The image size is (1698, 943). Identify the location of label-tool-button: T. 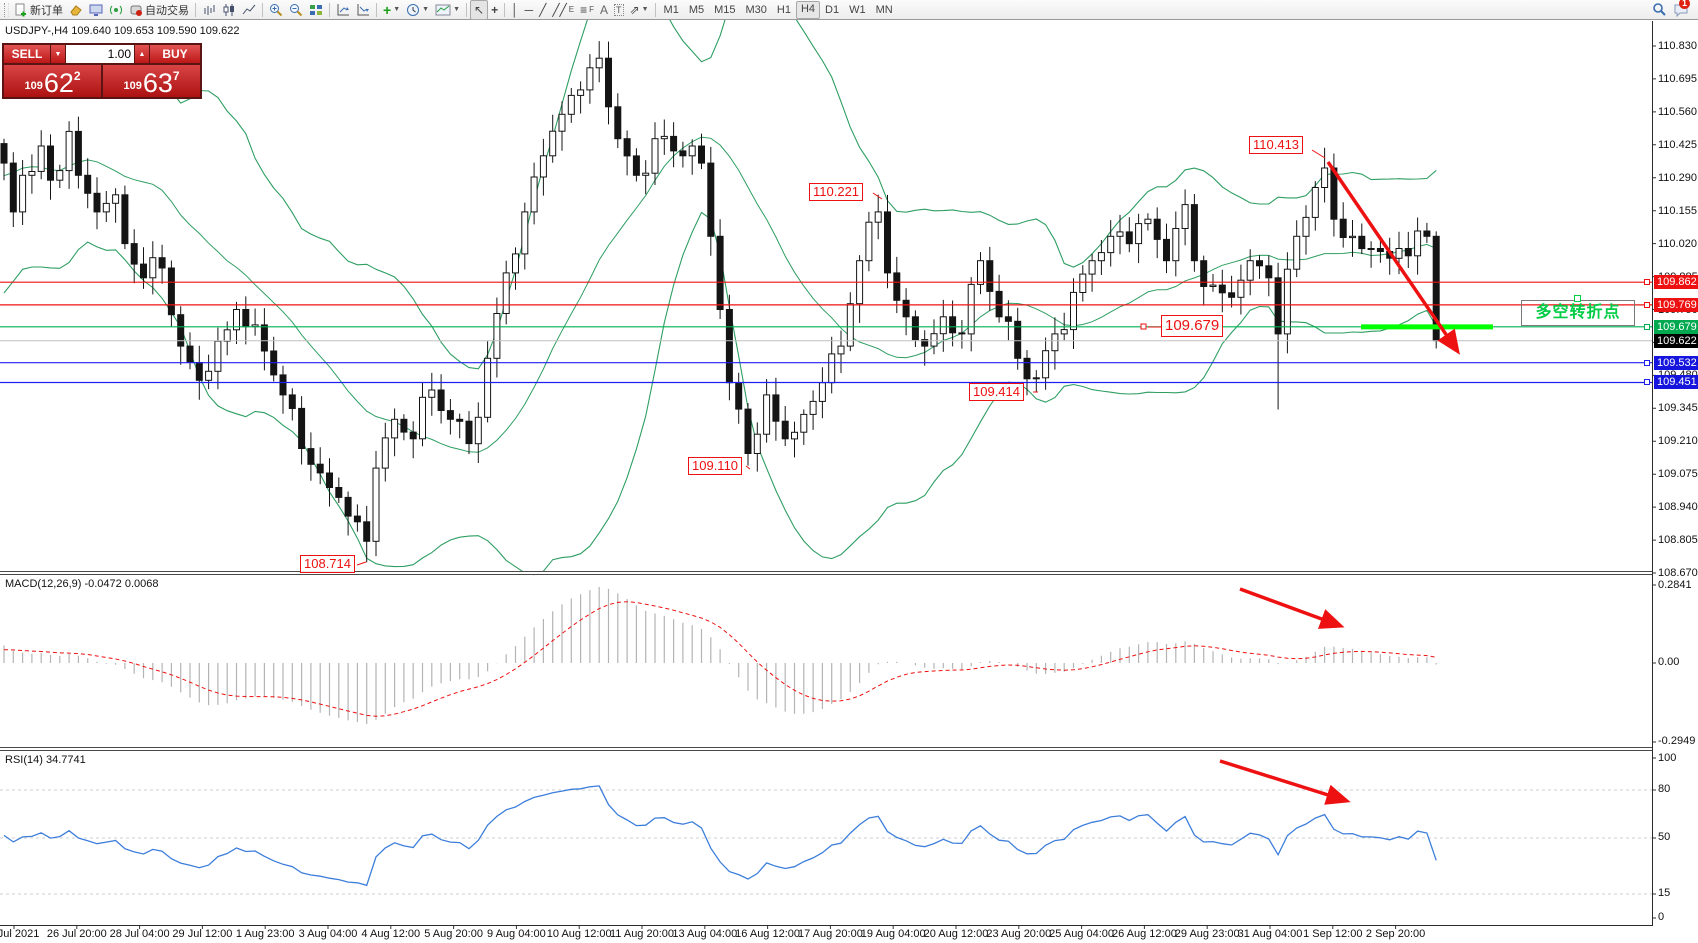
(619, 10).